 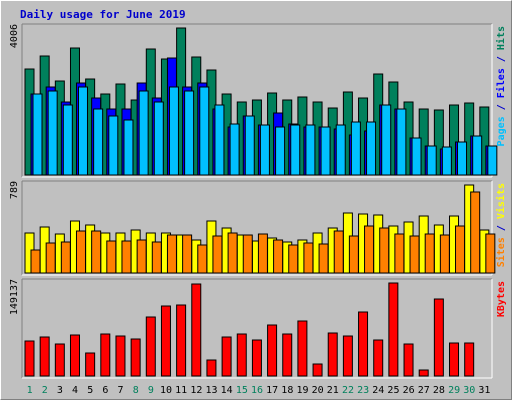 I want to click on y-max-label-bottom: 149137, so click(x=14, y=297).